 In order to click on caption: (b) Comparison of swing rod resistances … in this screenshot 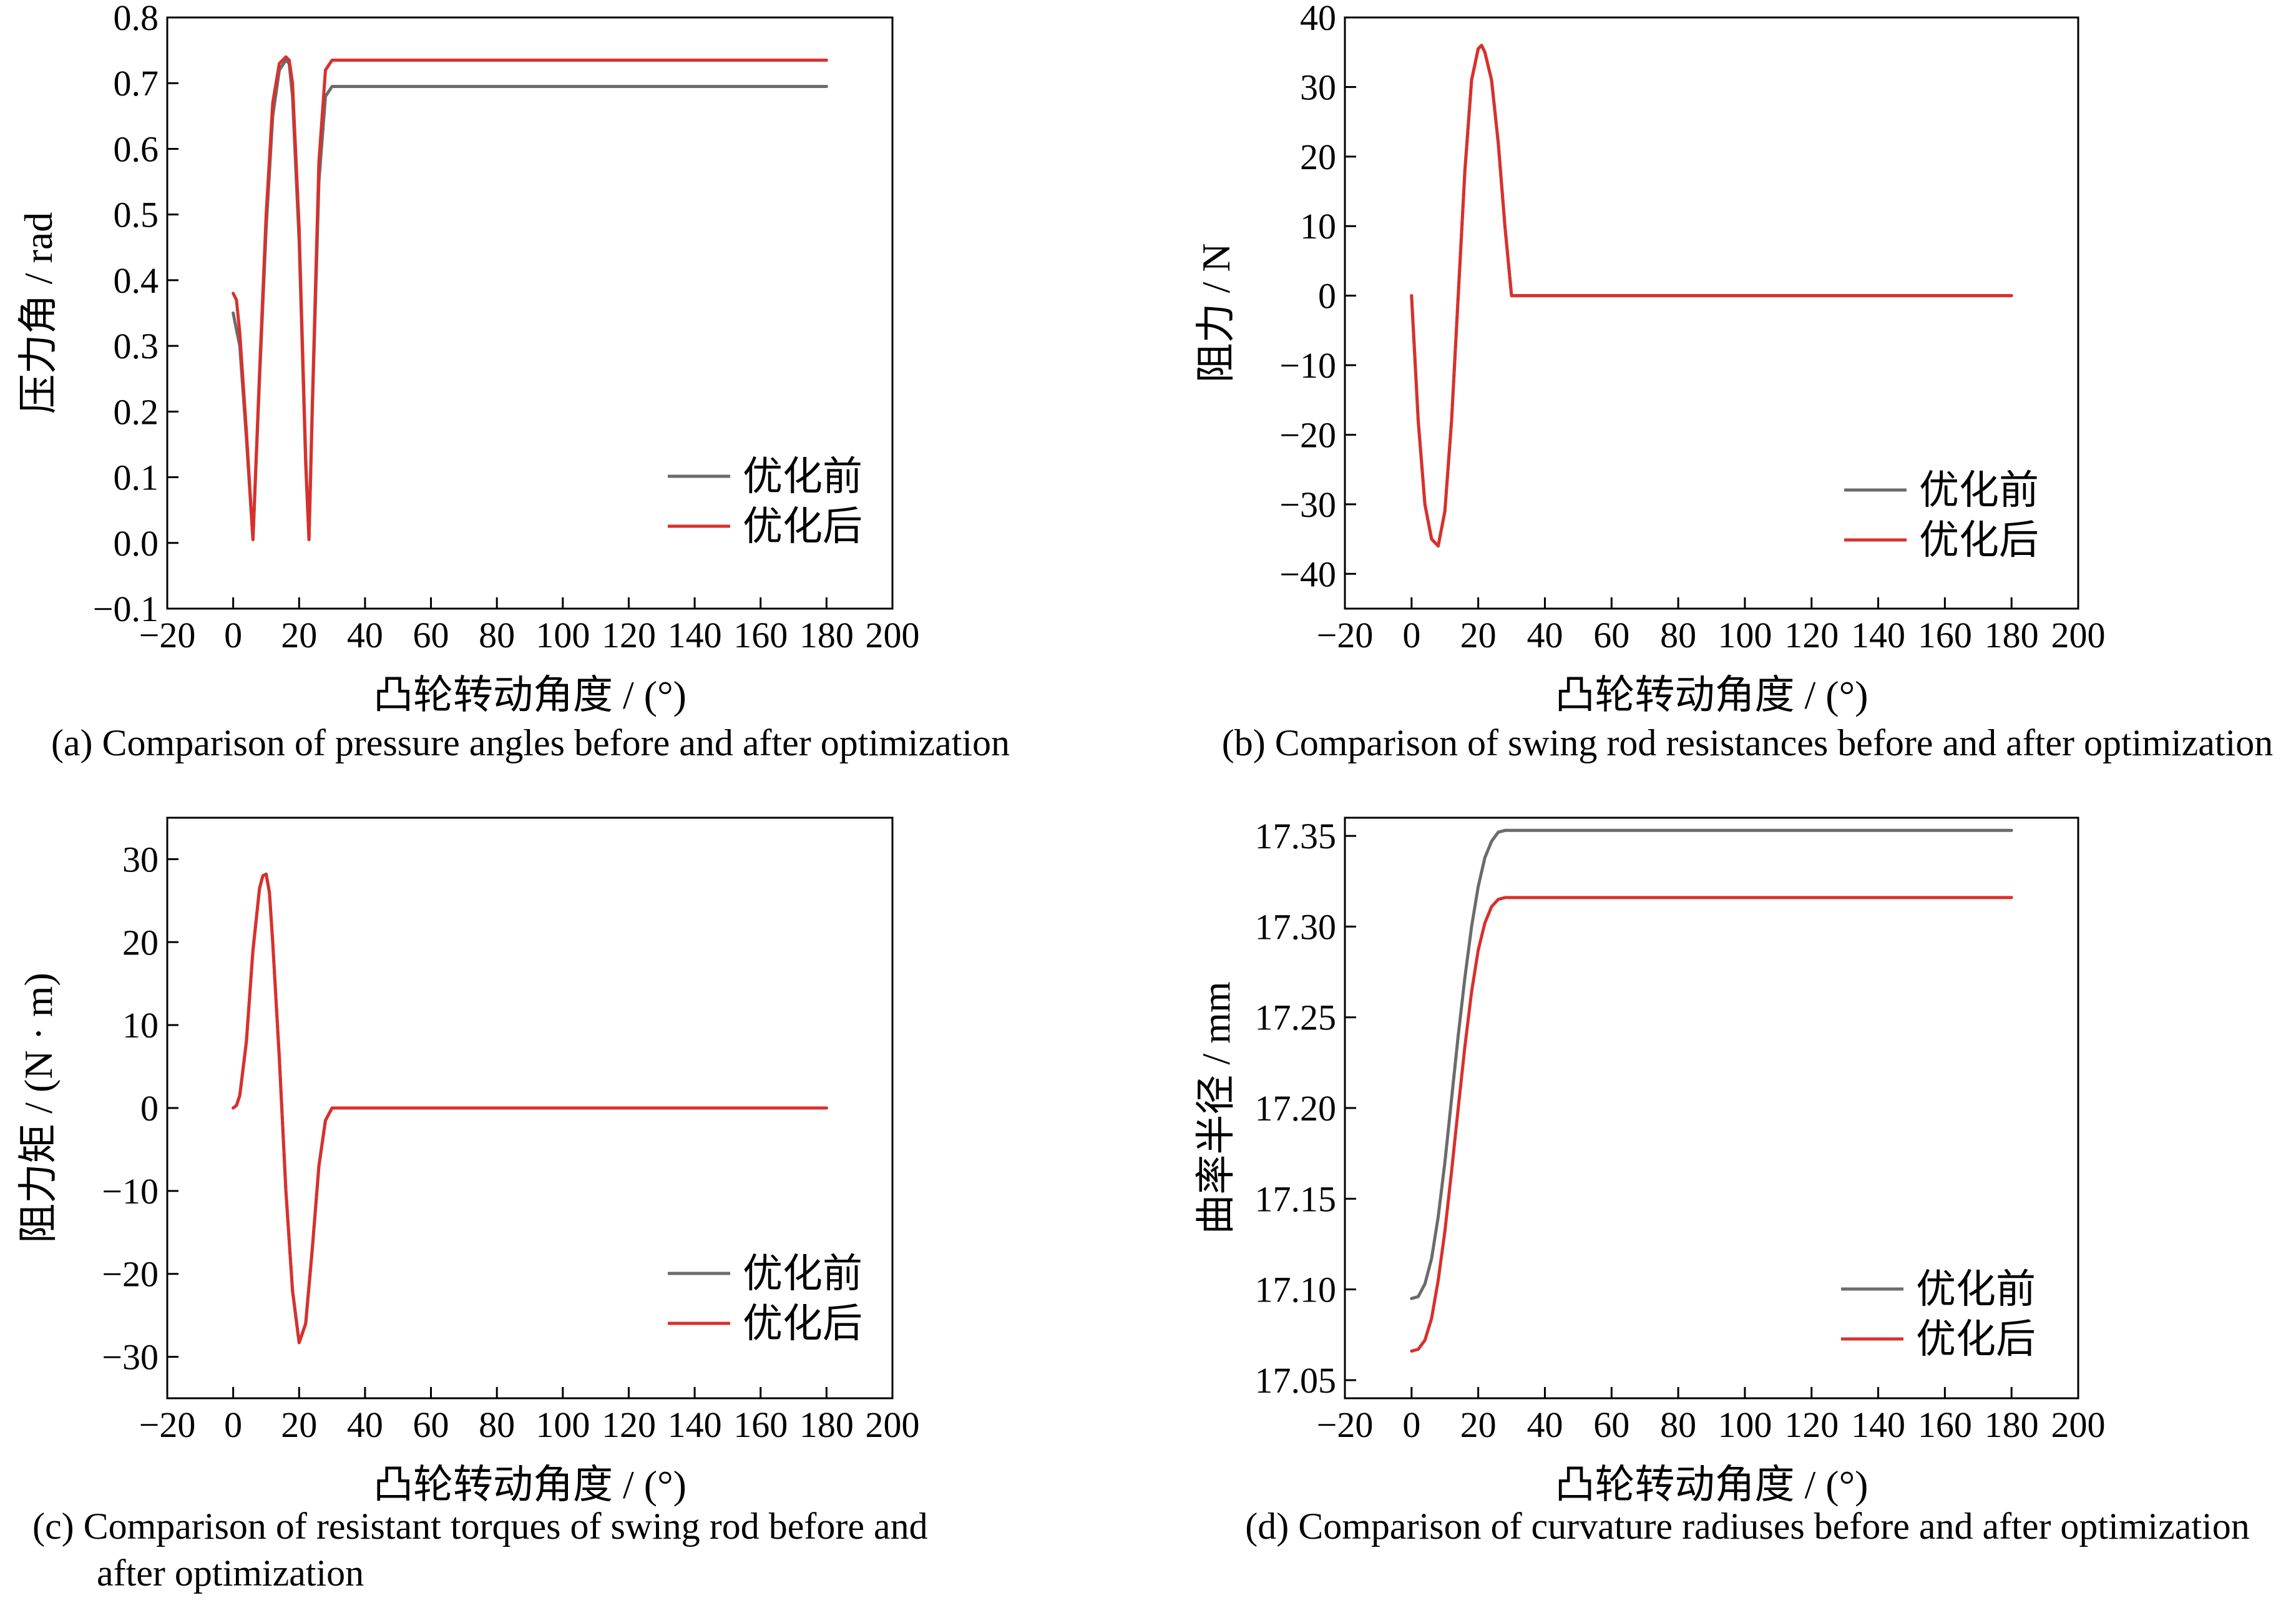, I will do `click(1748, 743)`.